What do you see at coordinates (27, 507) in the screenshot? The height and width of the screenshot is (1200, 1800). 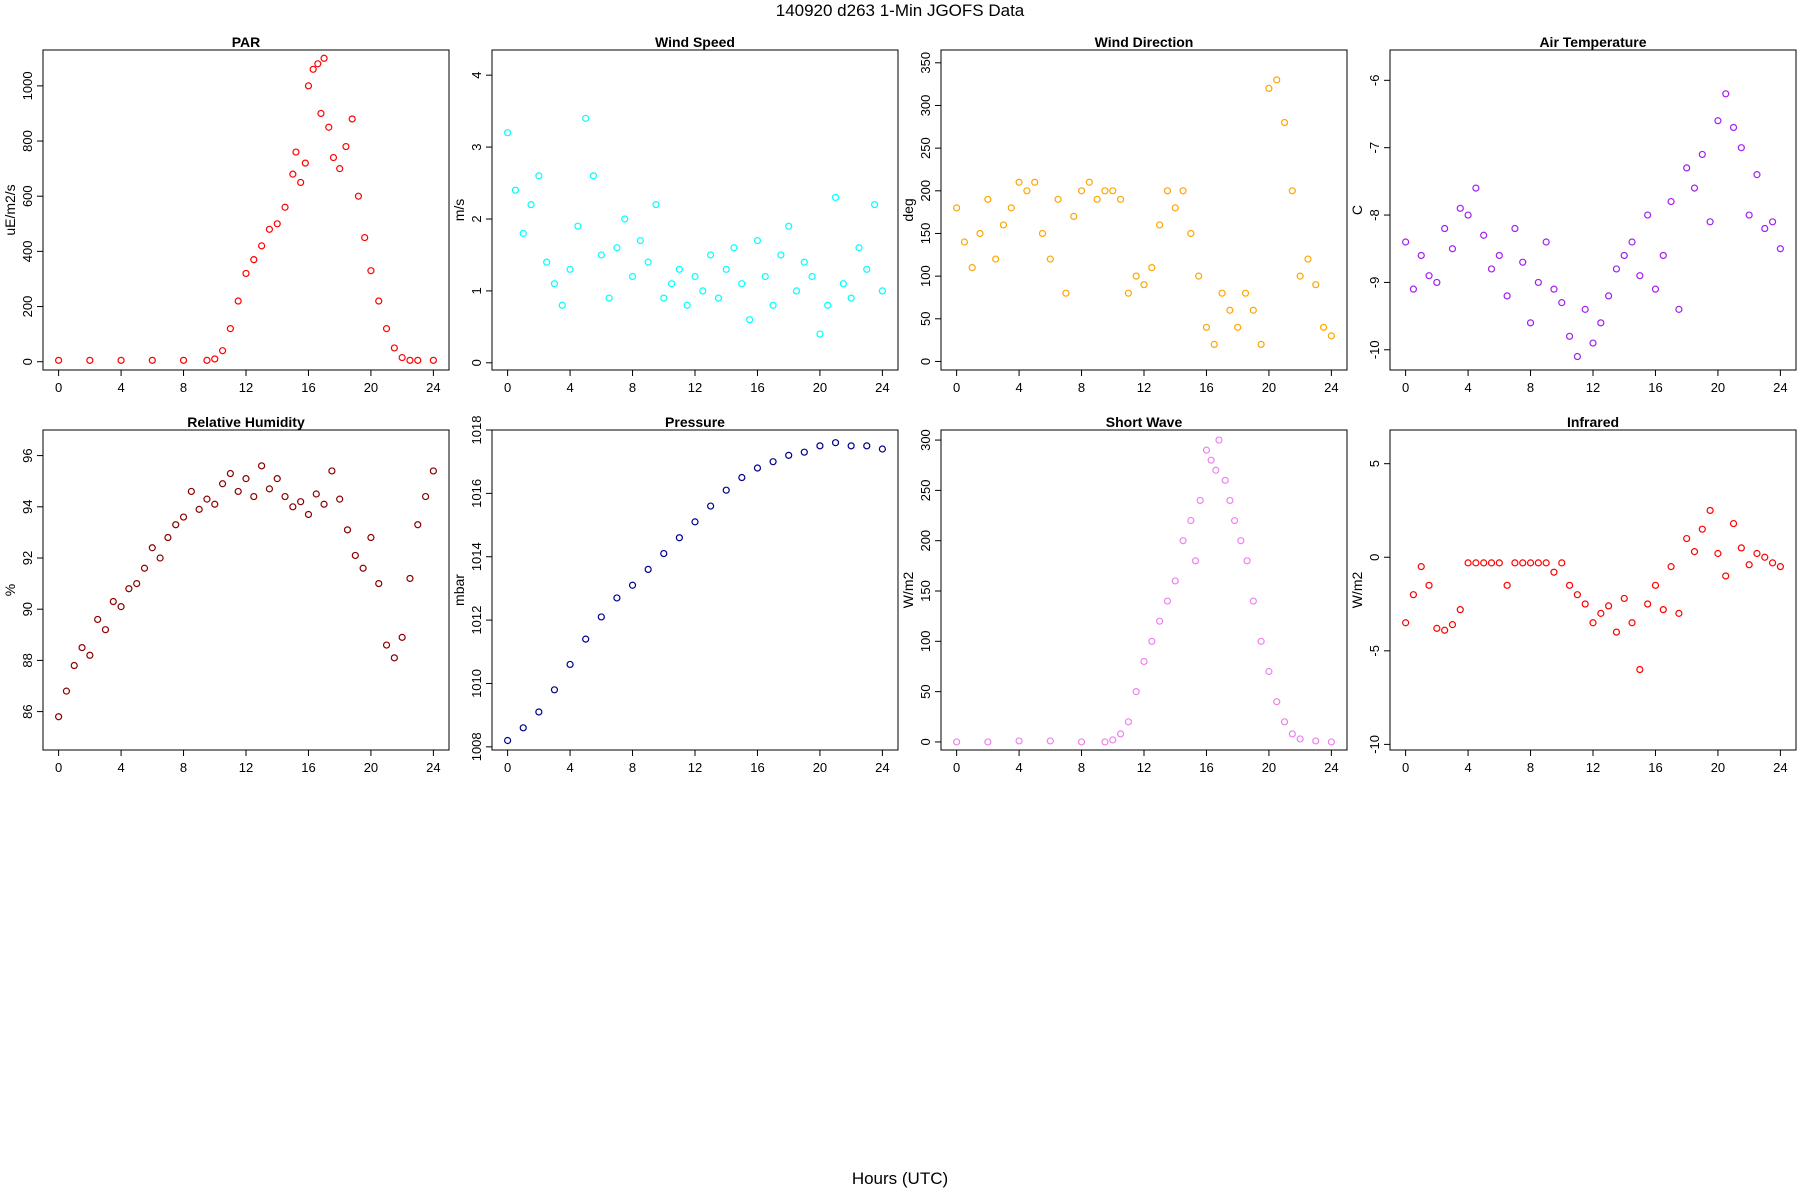 I see `y-tick-label: 94` at bounding box center [27, 507].